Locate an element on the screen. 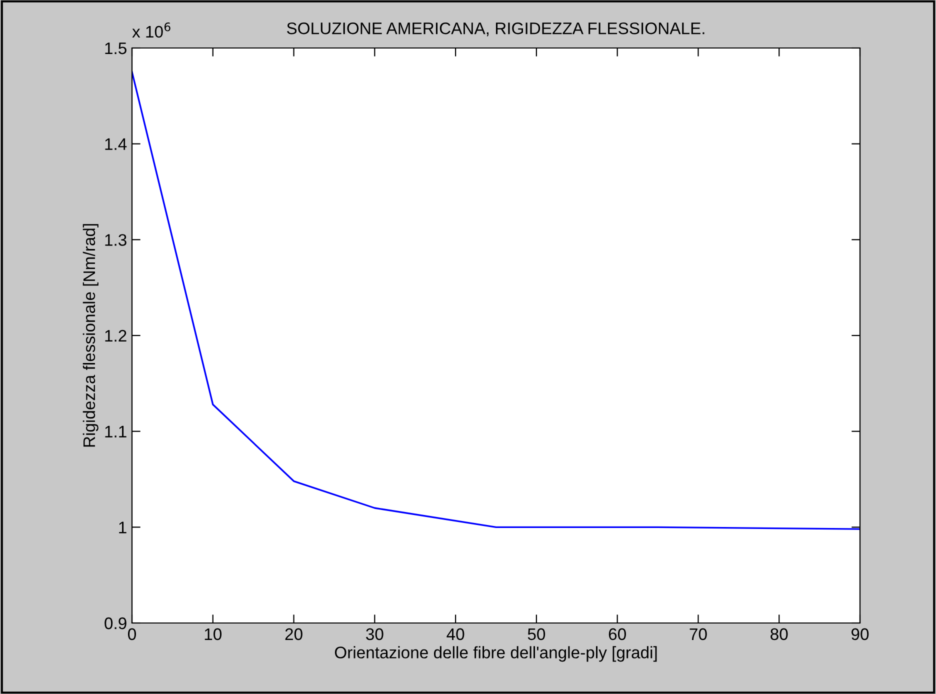  x-tick-label: 30 is located at coordinates (375, 634).